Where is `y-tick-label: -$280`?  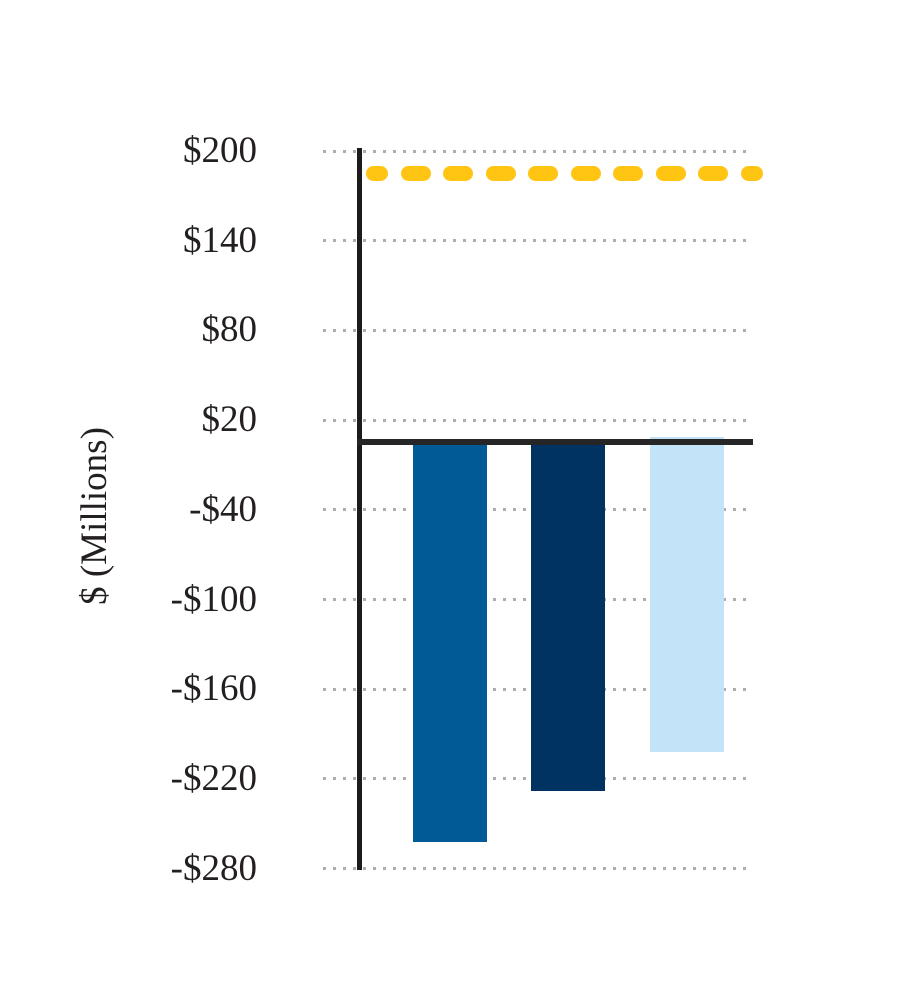 y-tick-label: -$280 is located at coordinates (213, 868).